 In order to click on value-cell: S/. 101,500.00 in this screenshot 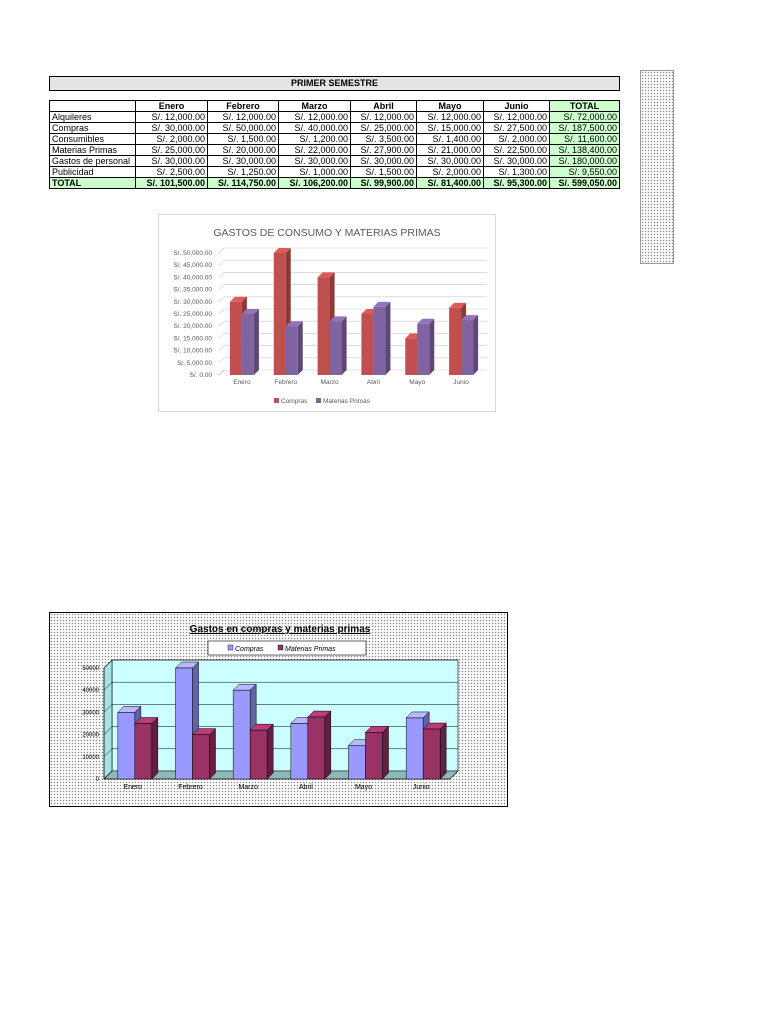, I will do `click(171, 183)`.